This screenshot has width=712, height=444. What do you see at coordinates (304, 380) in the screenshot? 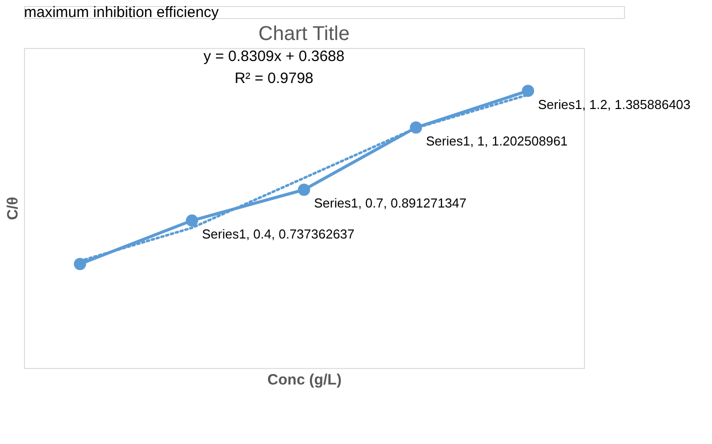
I see `x-axis-title: Conc (g/L)` at bounding box center [304, 380].